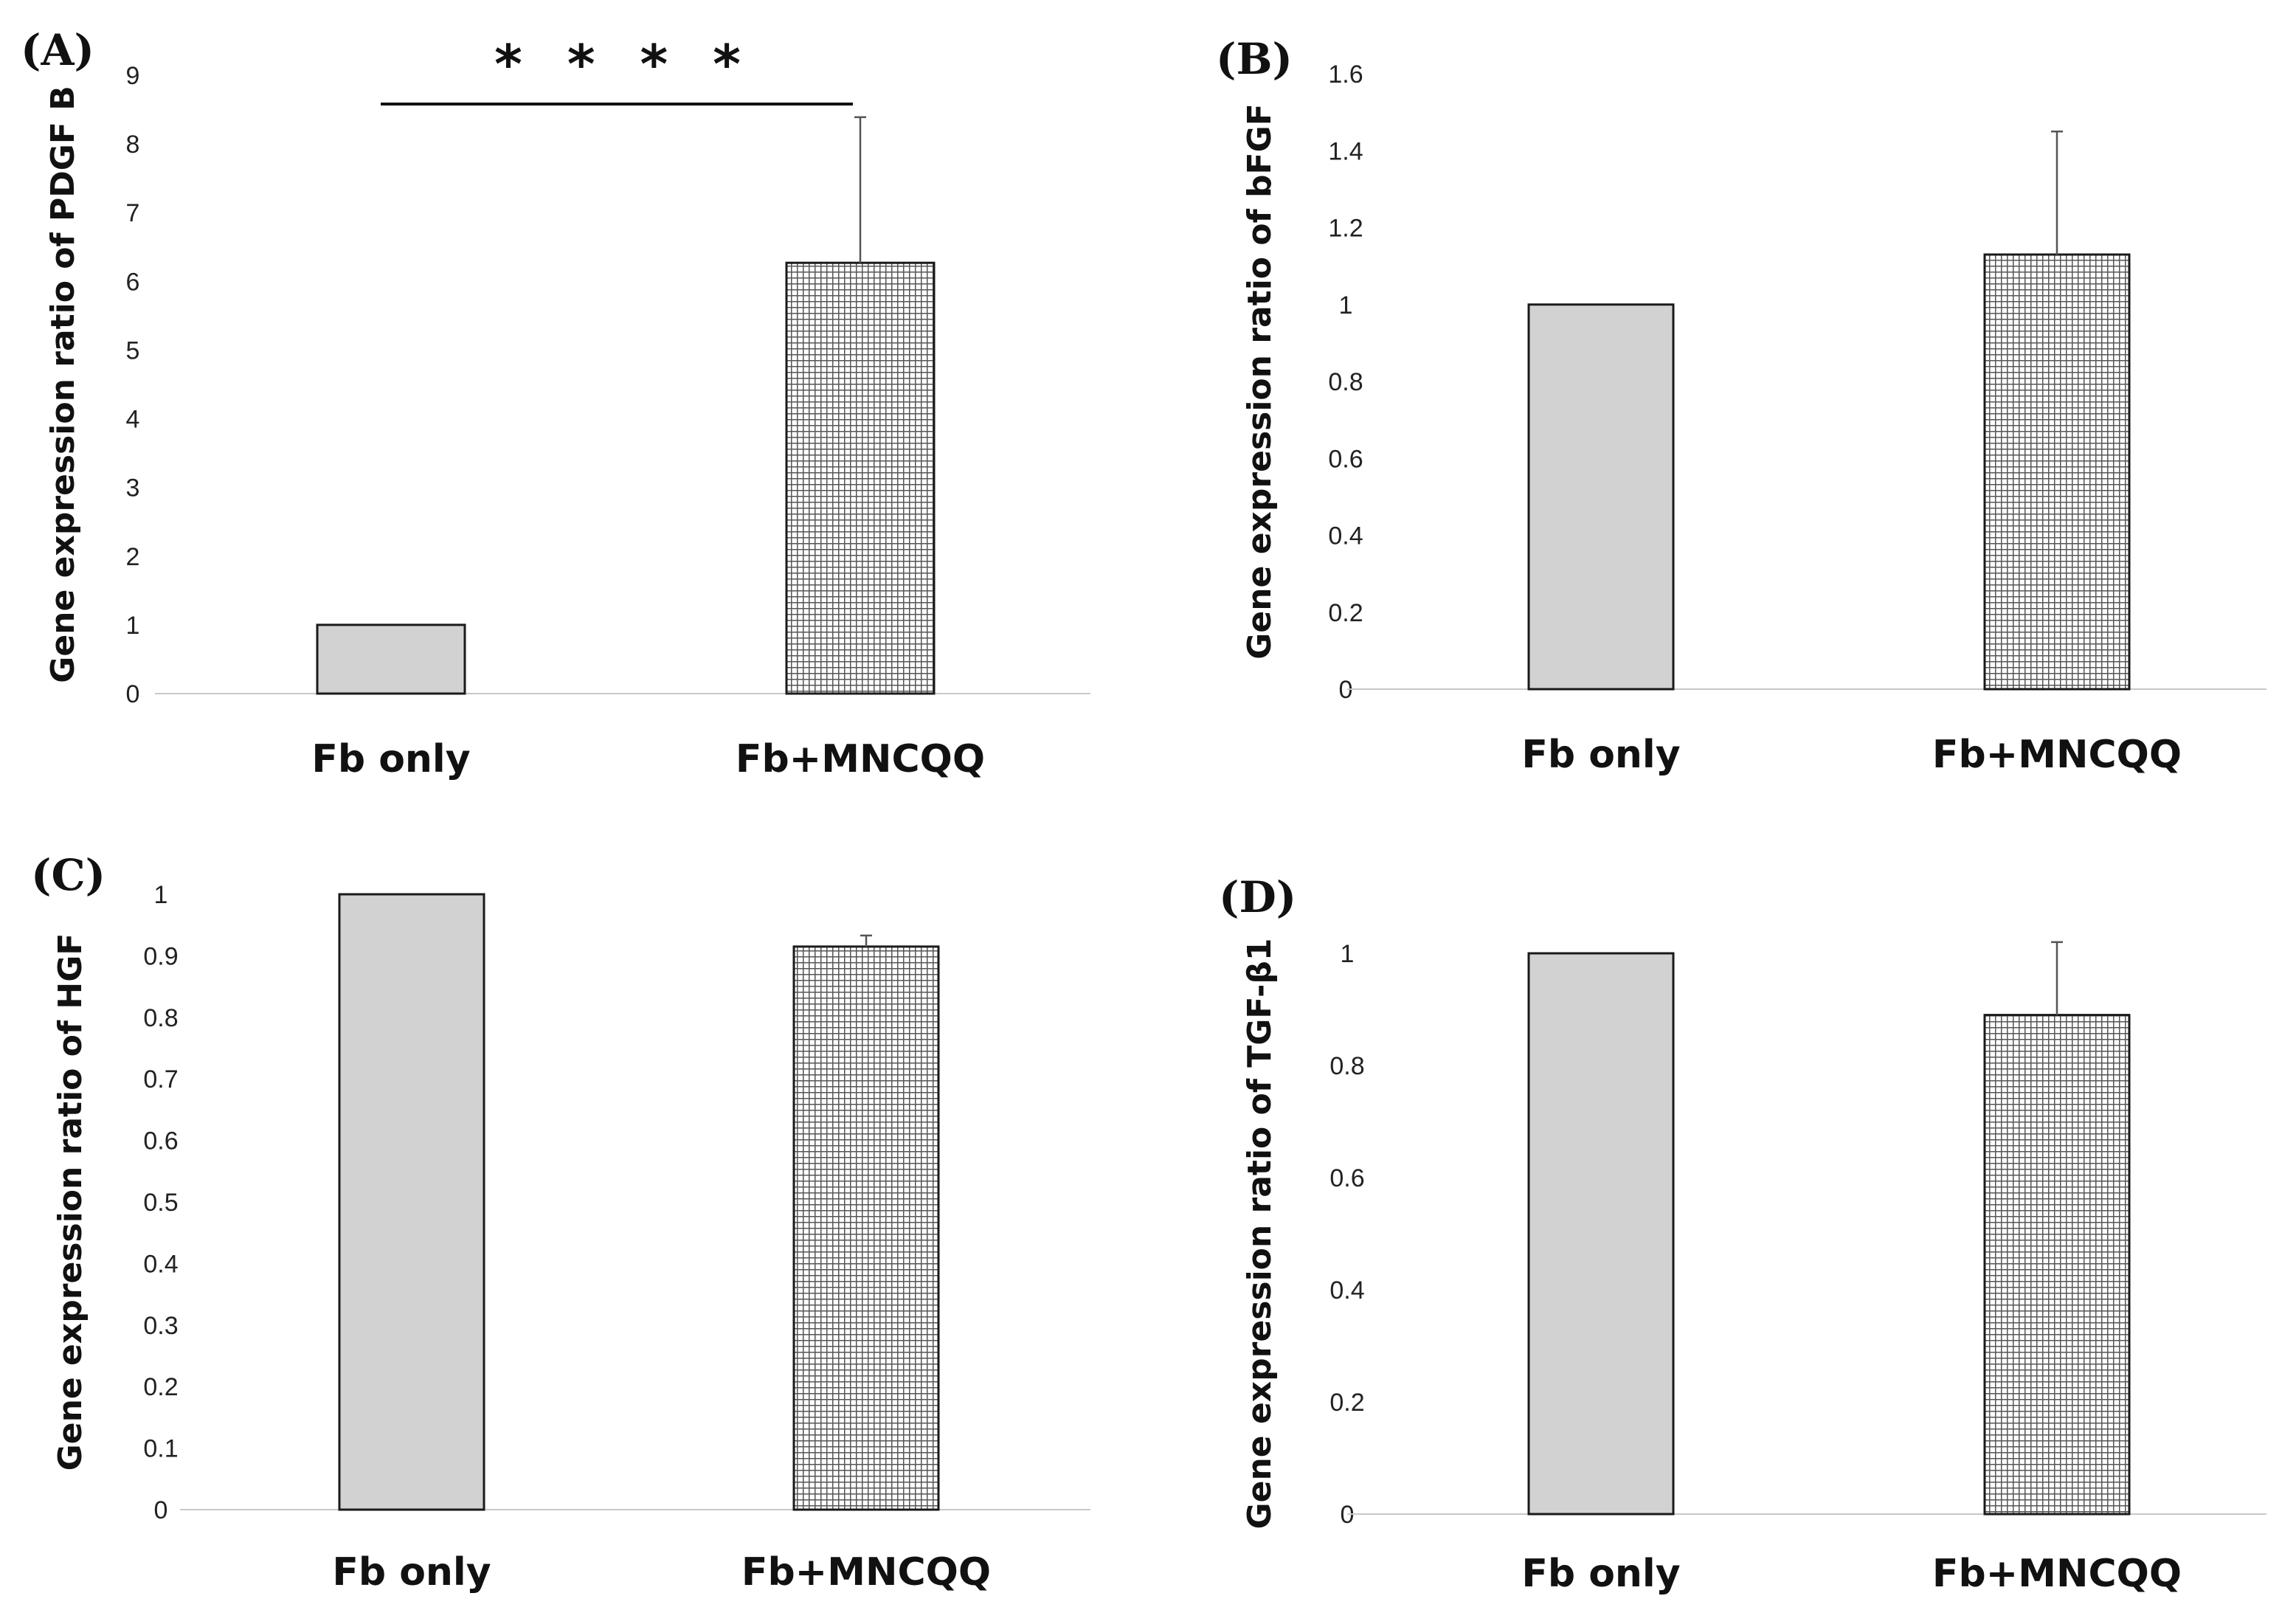  Describe the element at coordinates (160, 1203) in the screenshot. I see `y-tick-label: 0.5` at that location.